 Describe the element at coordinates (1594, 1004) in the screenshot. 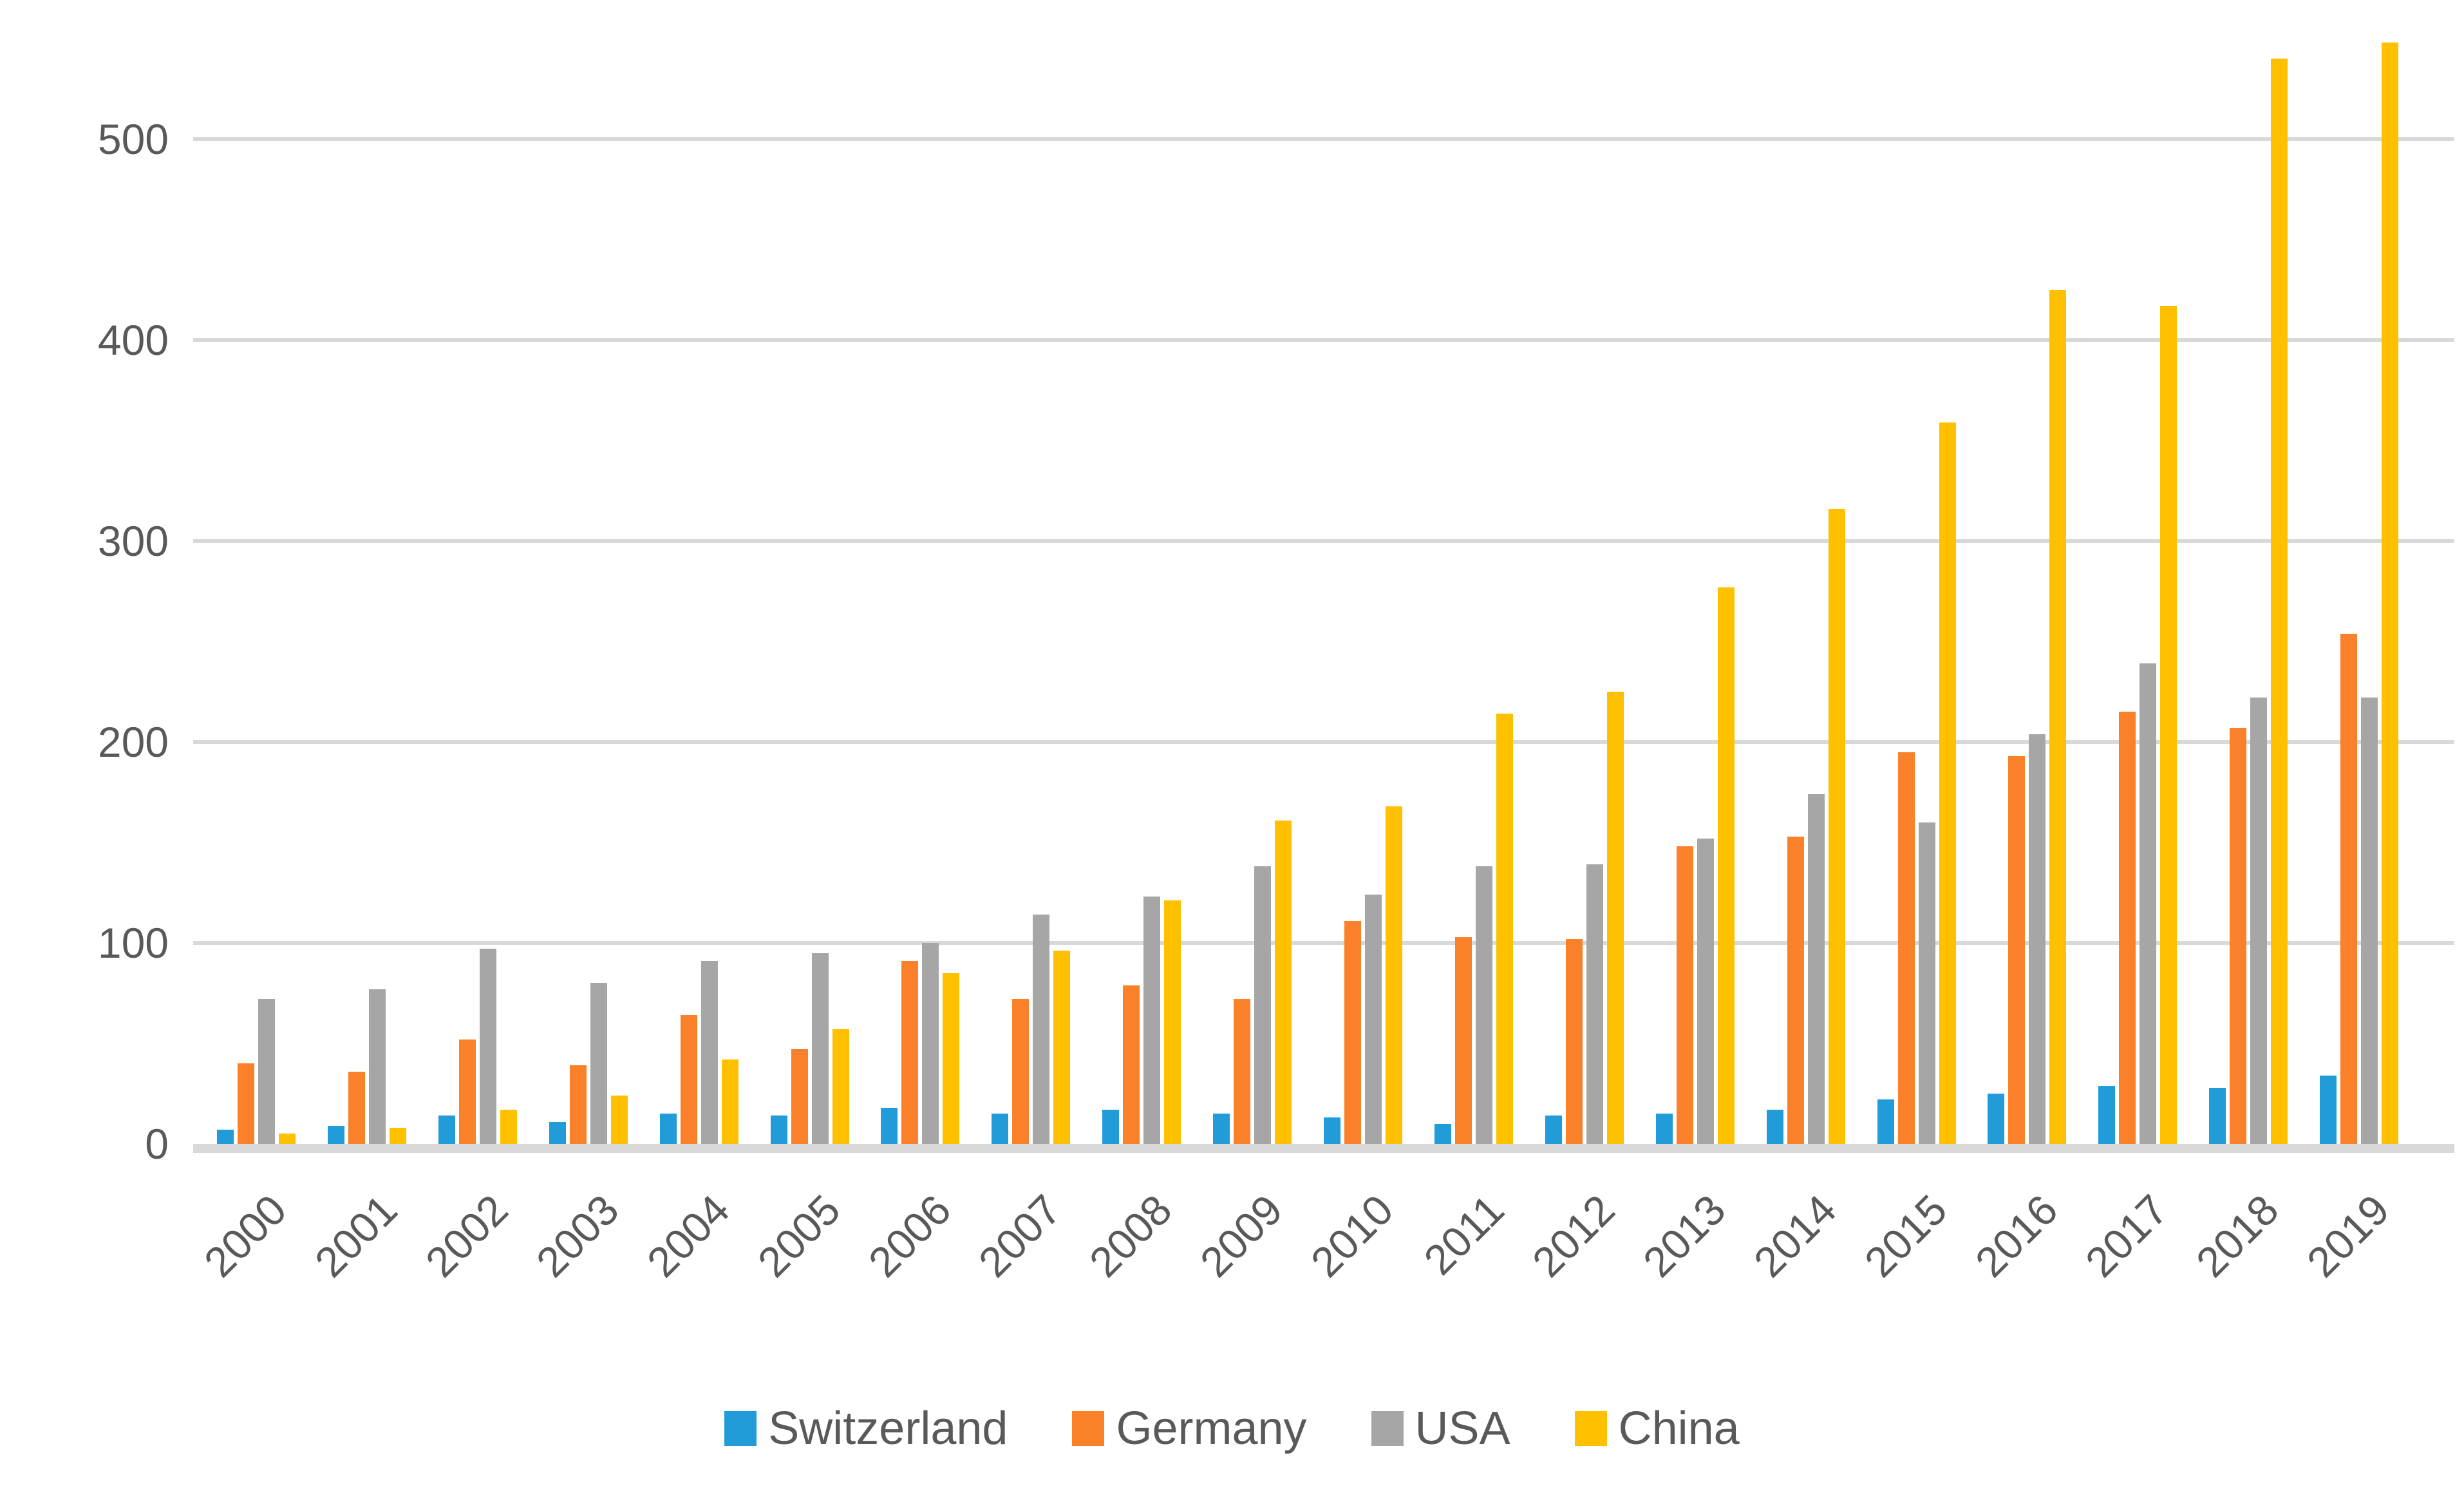

I see `bar-usa-2012` at that location.